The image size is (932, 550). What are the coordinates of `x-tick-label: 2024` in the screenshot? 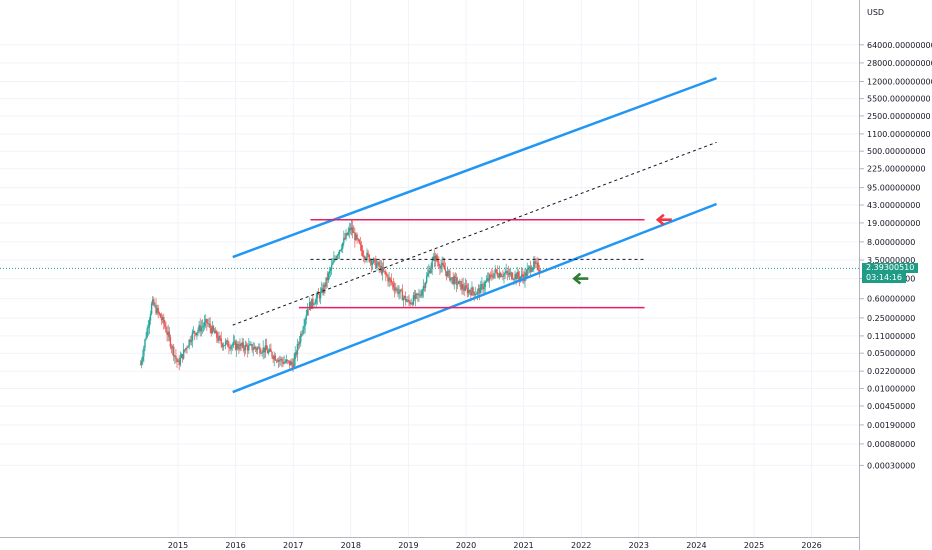 It's located at (696, 545).